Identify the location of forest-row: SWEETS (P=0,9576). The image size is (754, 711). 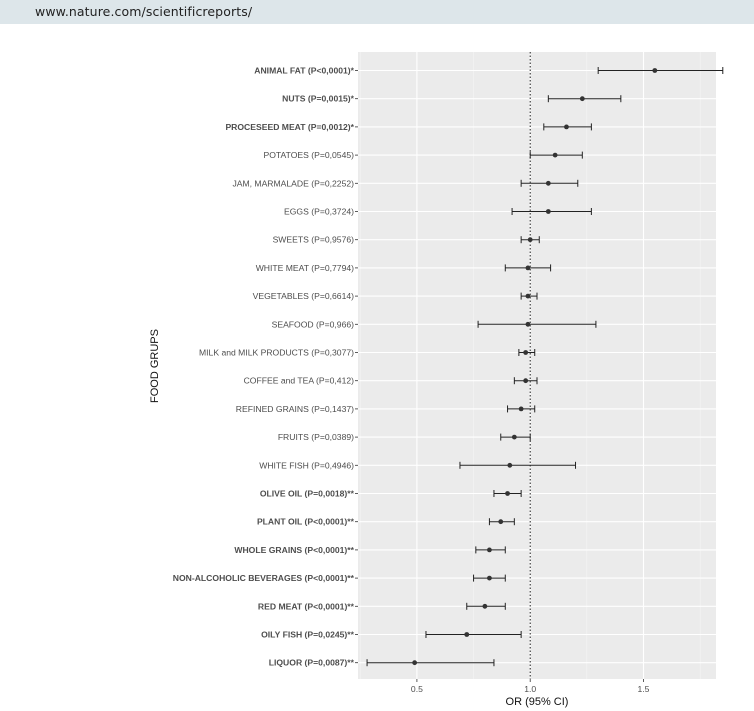
(406, 240).